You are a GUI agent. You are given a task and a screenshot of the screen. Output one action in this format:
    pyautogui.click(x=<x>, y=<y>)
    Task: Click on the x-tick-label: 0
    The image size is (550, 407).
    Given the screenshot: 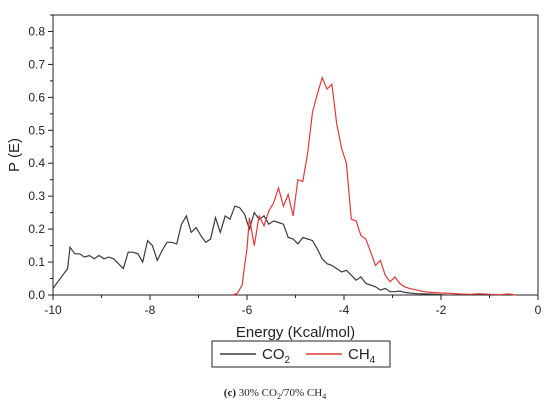 What is the action you would take?
    pyautogui.click(x=538, y=310)
    